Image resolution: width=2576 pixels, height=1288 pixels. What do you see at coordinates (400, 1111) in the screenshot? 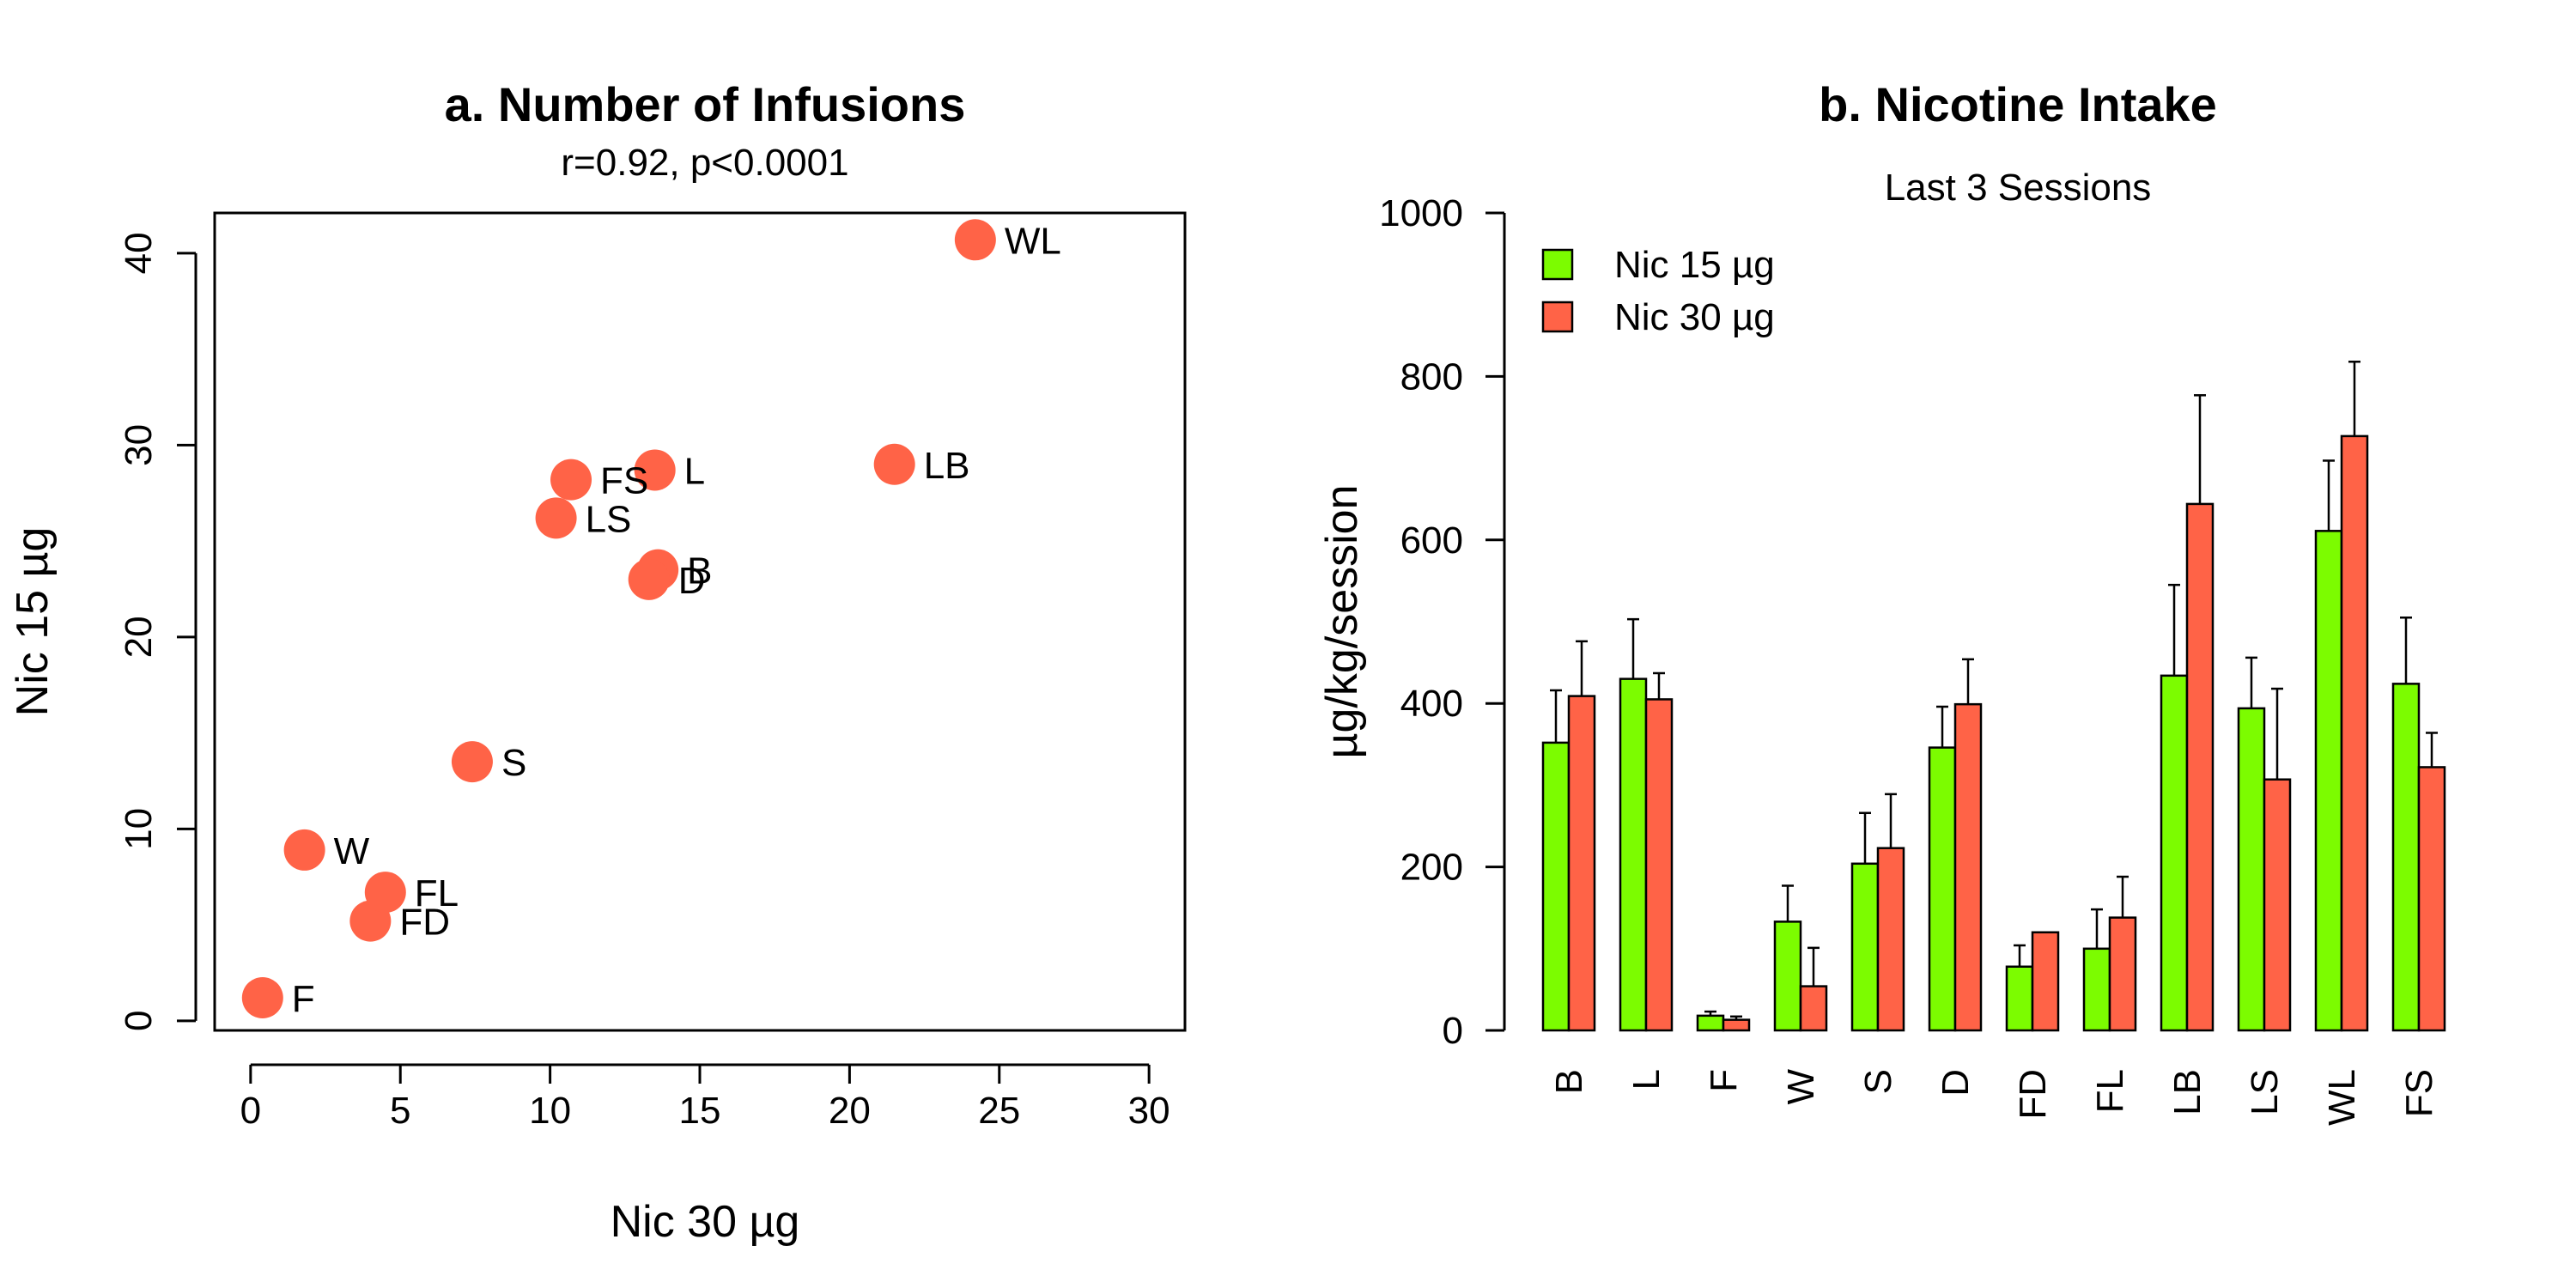
I see `scatter-x-tick-label: 5` at bounding box center [400, 1111].